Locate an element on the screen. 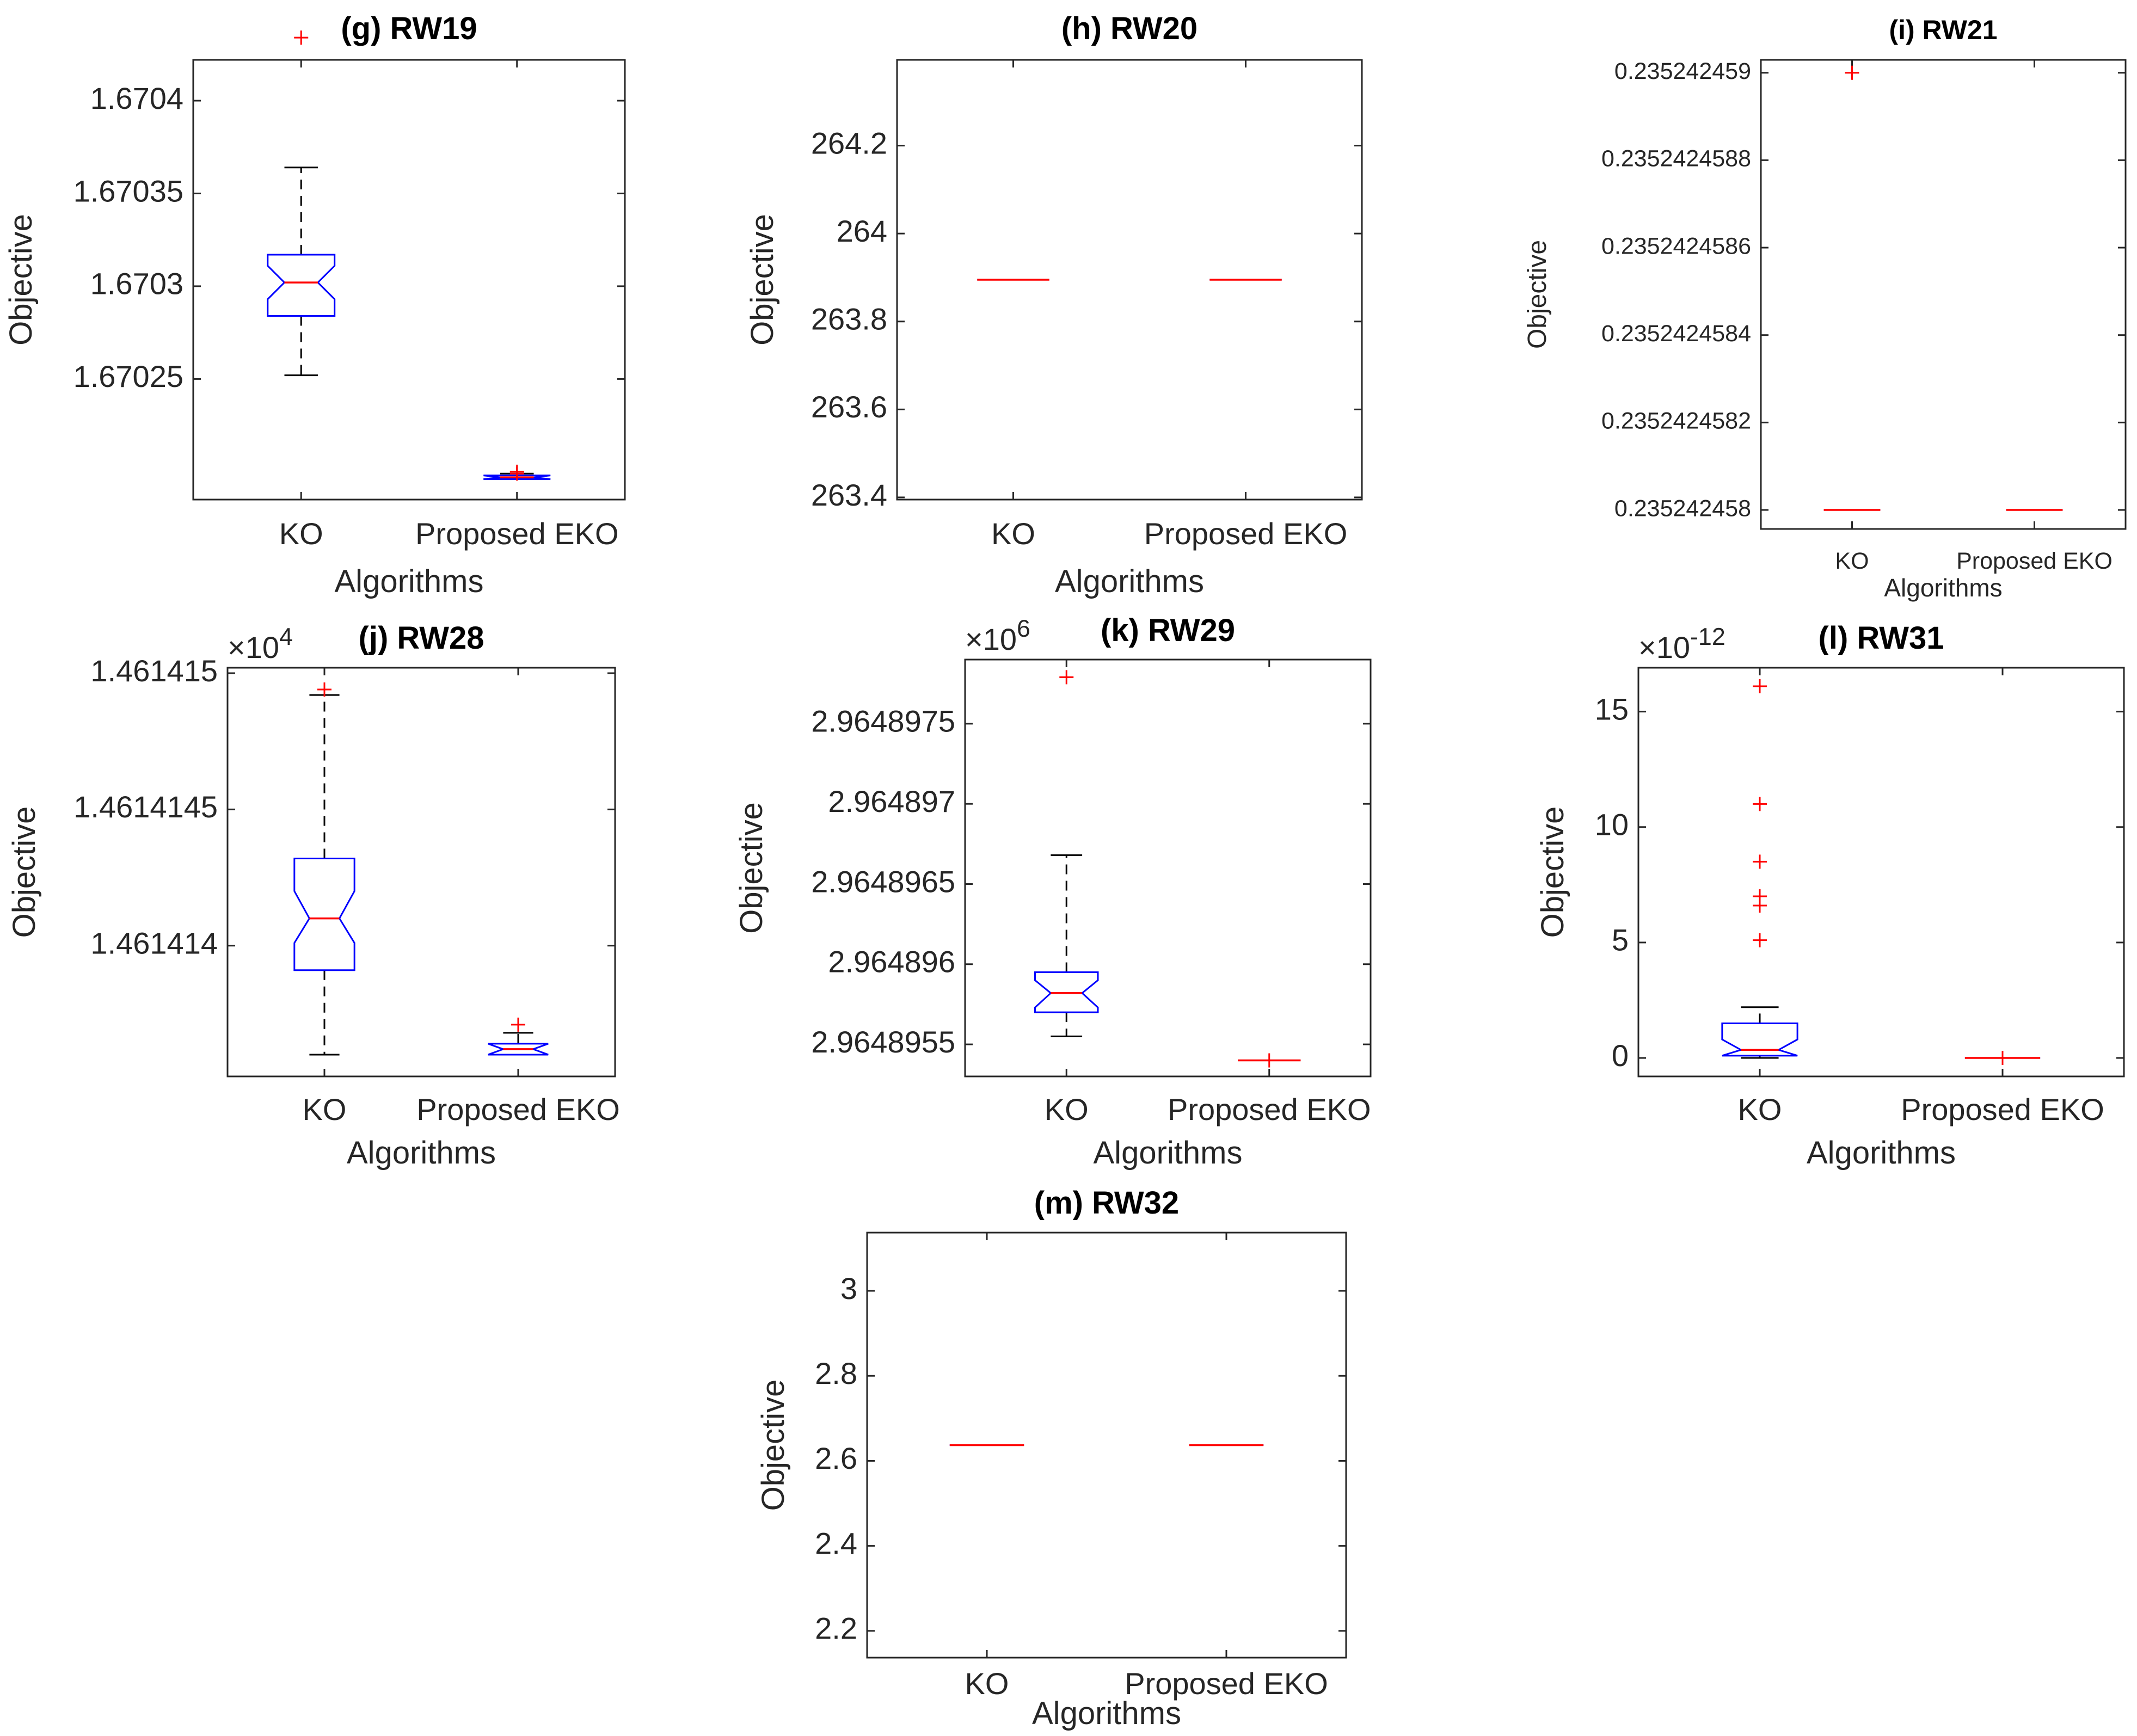 The height and width of the screenshot is (1736, 2137). y-tick-label: 0.2352424588 is located at coordinates (1676, 159).